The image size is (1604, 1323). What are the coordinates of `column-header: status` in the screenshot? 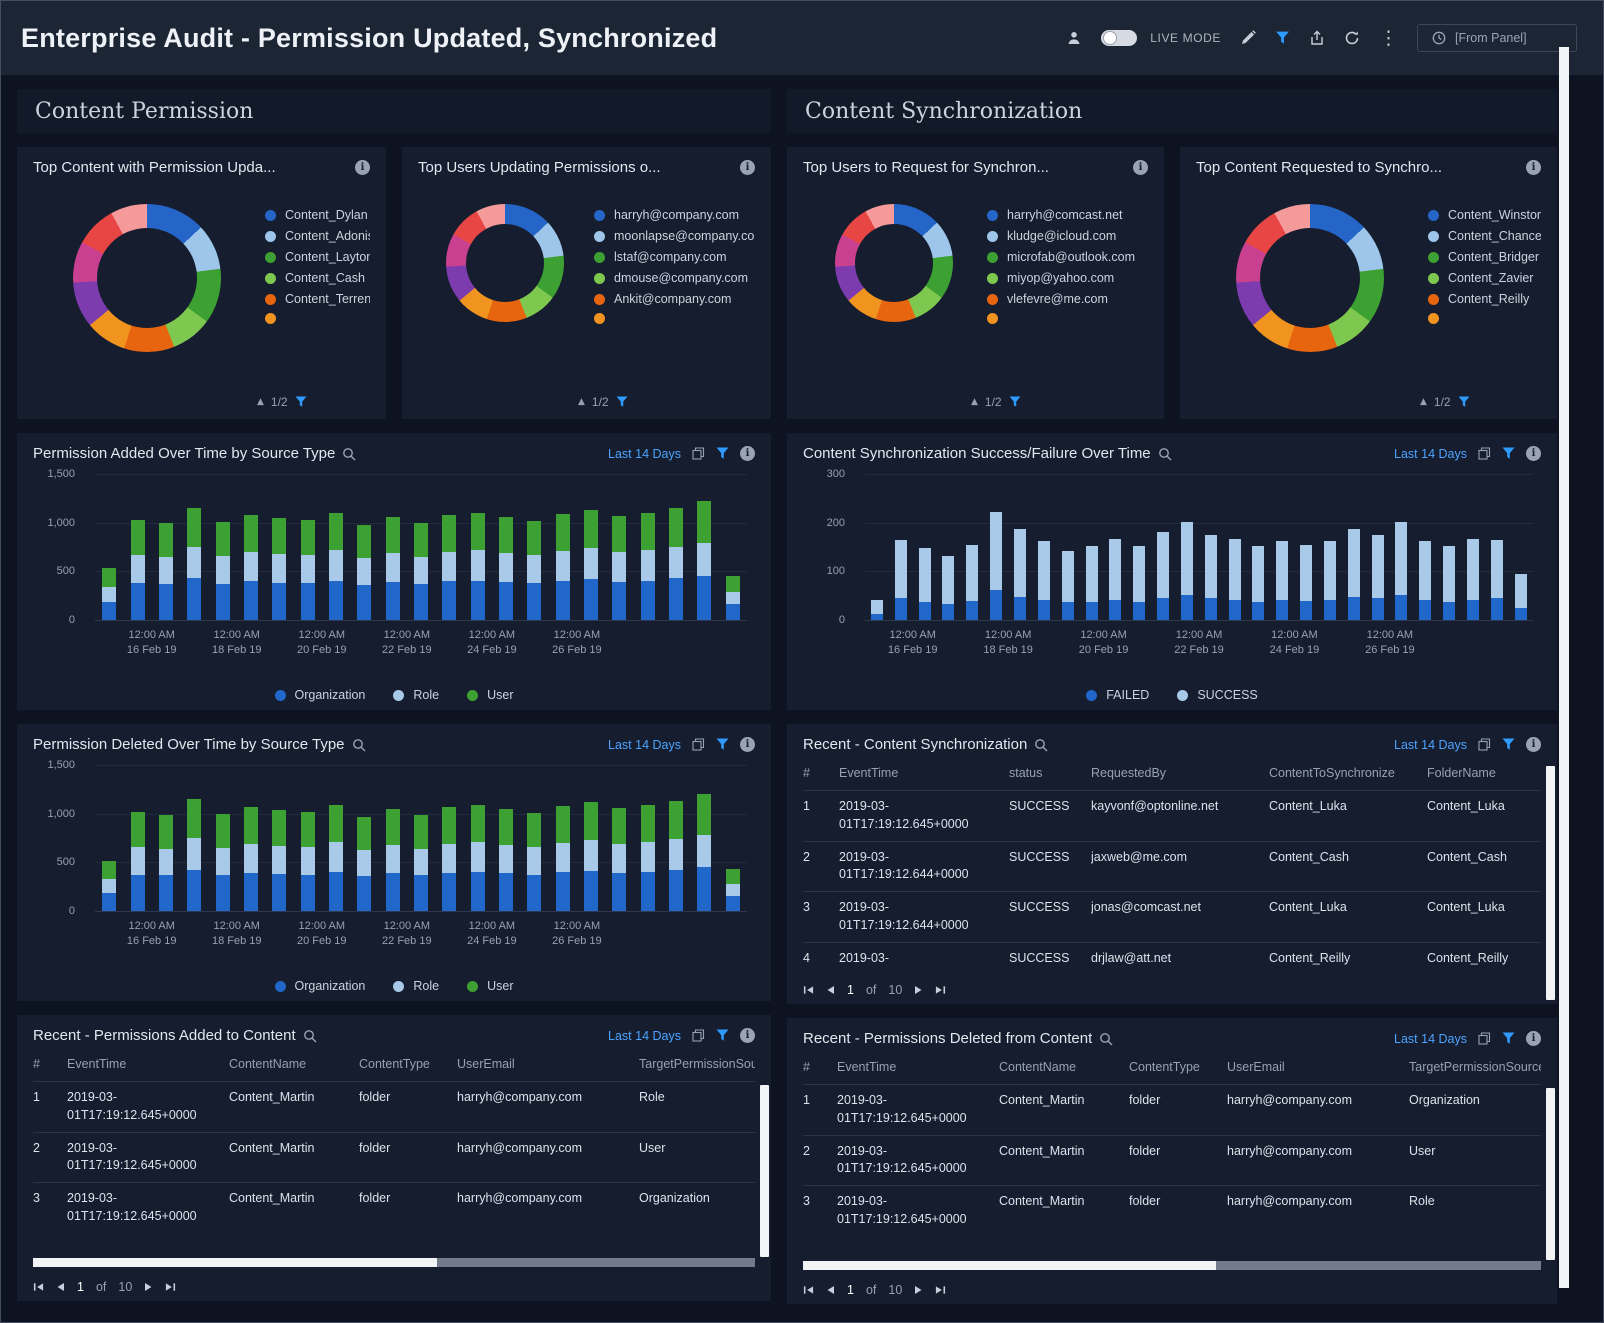 It's located at (1026, 773).